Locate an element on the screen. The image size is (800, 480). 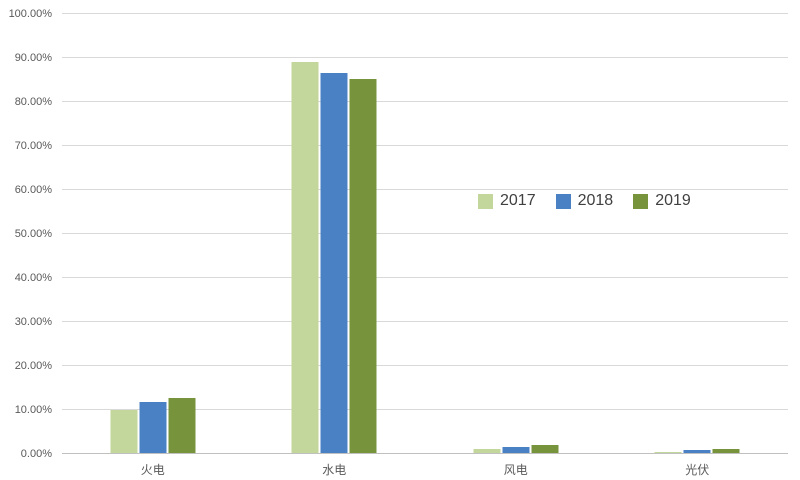
y-tick-label: 40.00% is located at coordinates (33, 278).